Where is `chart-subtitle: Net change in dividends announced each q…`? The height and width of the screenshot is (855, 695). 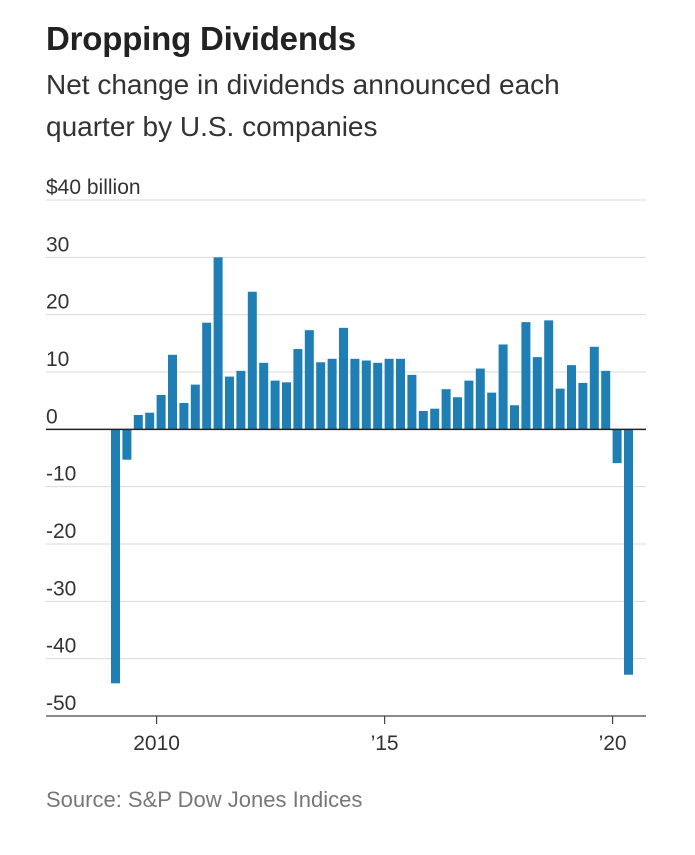 chart-subtitle: Net change in dividends announced each q… is located at coordinates (303, 105).